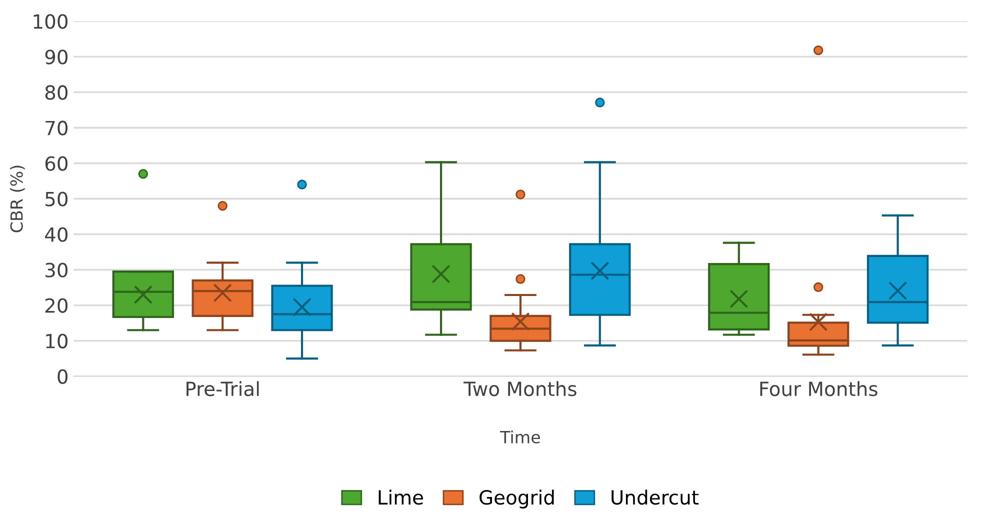 Image resolution: width=982 pixels, height=530 pixels. What do you see at coordinates (655, 497) in the screenshot?
I see `legend-label: Undercut` at bounding box center [655, 497].